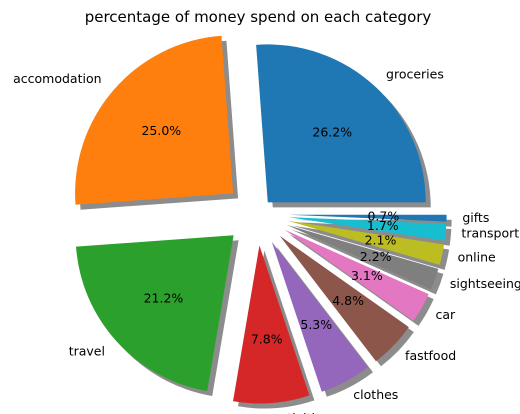 Image resolution: width=520 pixels, height=414 pixels. I want to click on pct-label-accomodation: 25.0%, so click(161, 130).